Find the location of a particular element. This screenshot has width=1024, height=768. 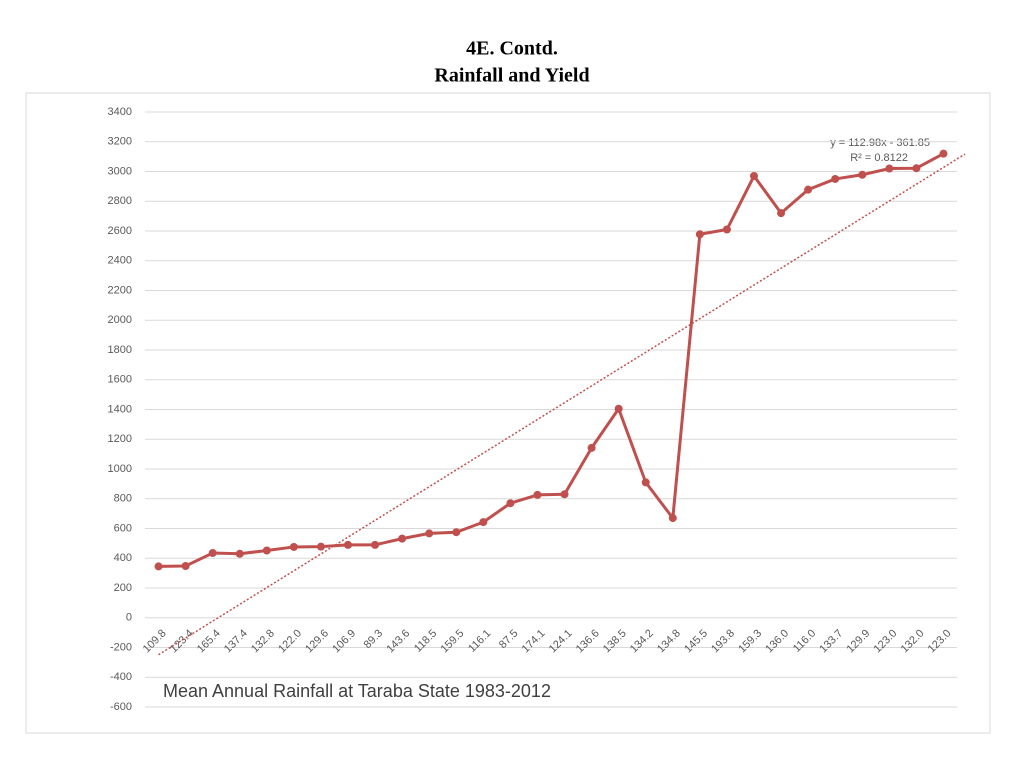

x-tick-label: 123.4 is located at coordinates (182, 641).